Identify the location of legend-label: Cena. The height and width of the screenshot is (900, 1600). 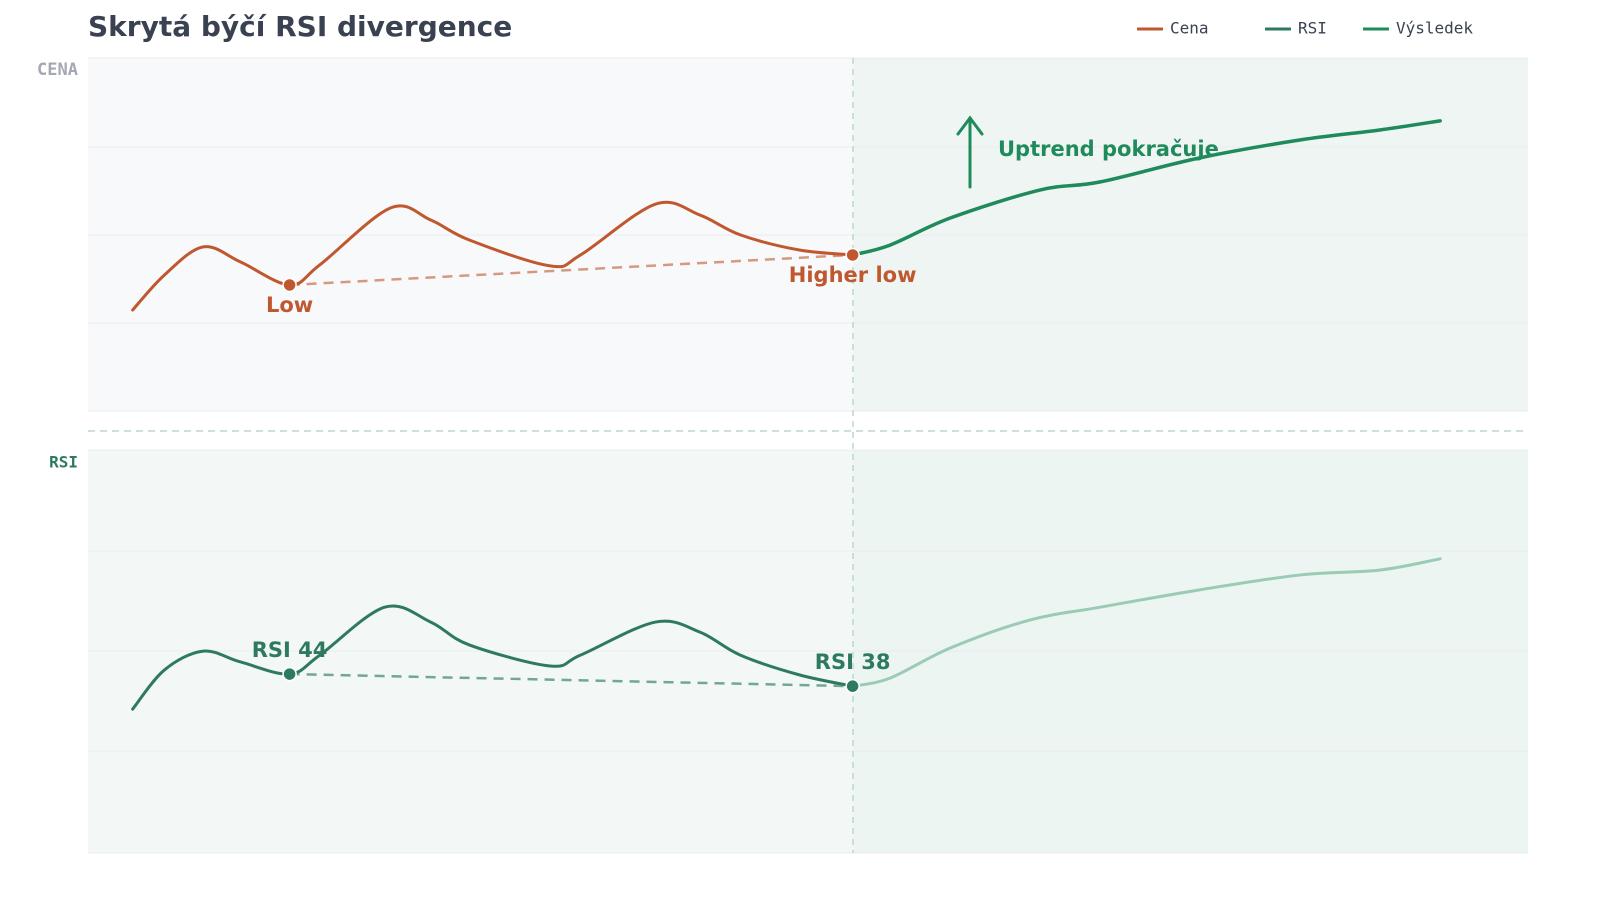
(1189, 28).